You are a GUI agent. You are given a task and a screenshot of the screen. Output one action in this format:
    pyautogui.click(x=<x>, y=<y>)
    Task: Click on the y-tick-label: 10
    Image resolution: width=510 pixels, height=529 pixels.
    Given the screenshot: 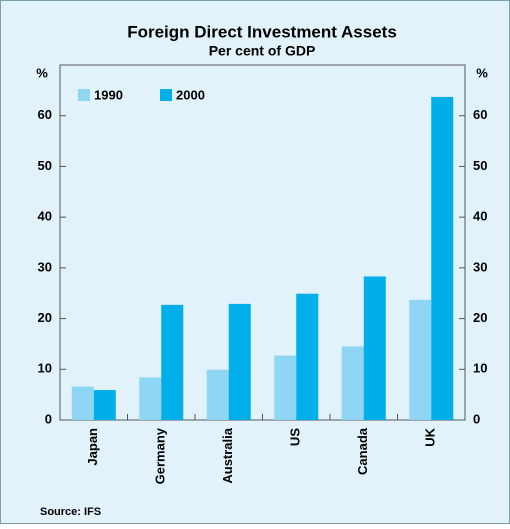 What is the action you would take?
    pyautogui.click(x=45, y=368)
    